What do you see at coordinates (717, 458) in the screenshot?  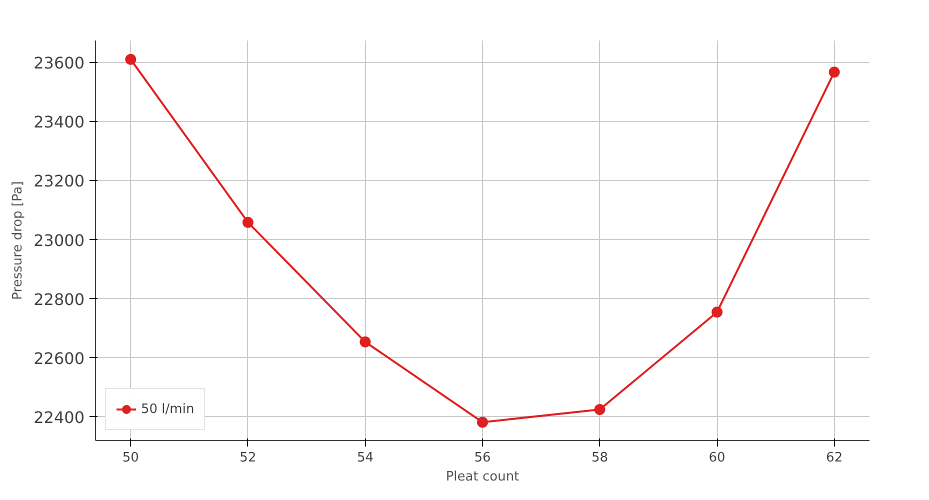 I see `x-tick-label: 60` at bounding box center [717, 458].